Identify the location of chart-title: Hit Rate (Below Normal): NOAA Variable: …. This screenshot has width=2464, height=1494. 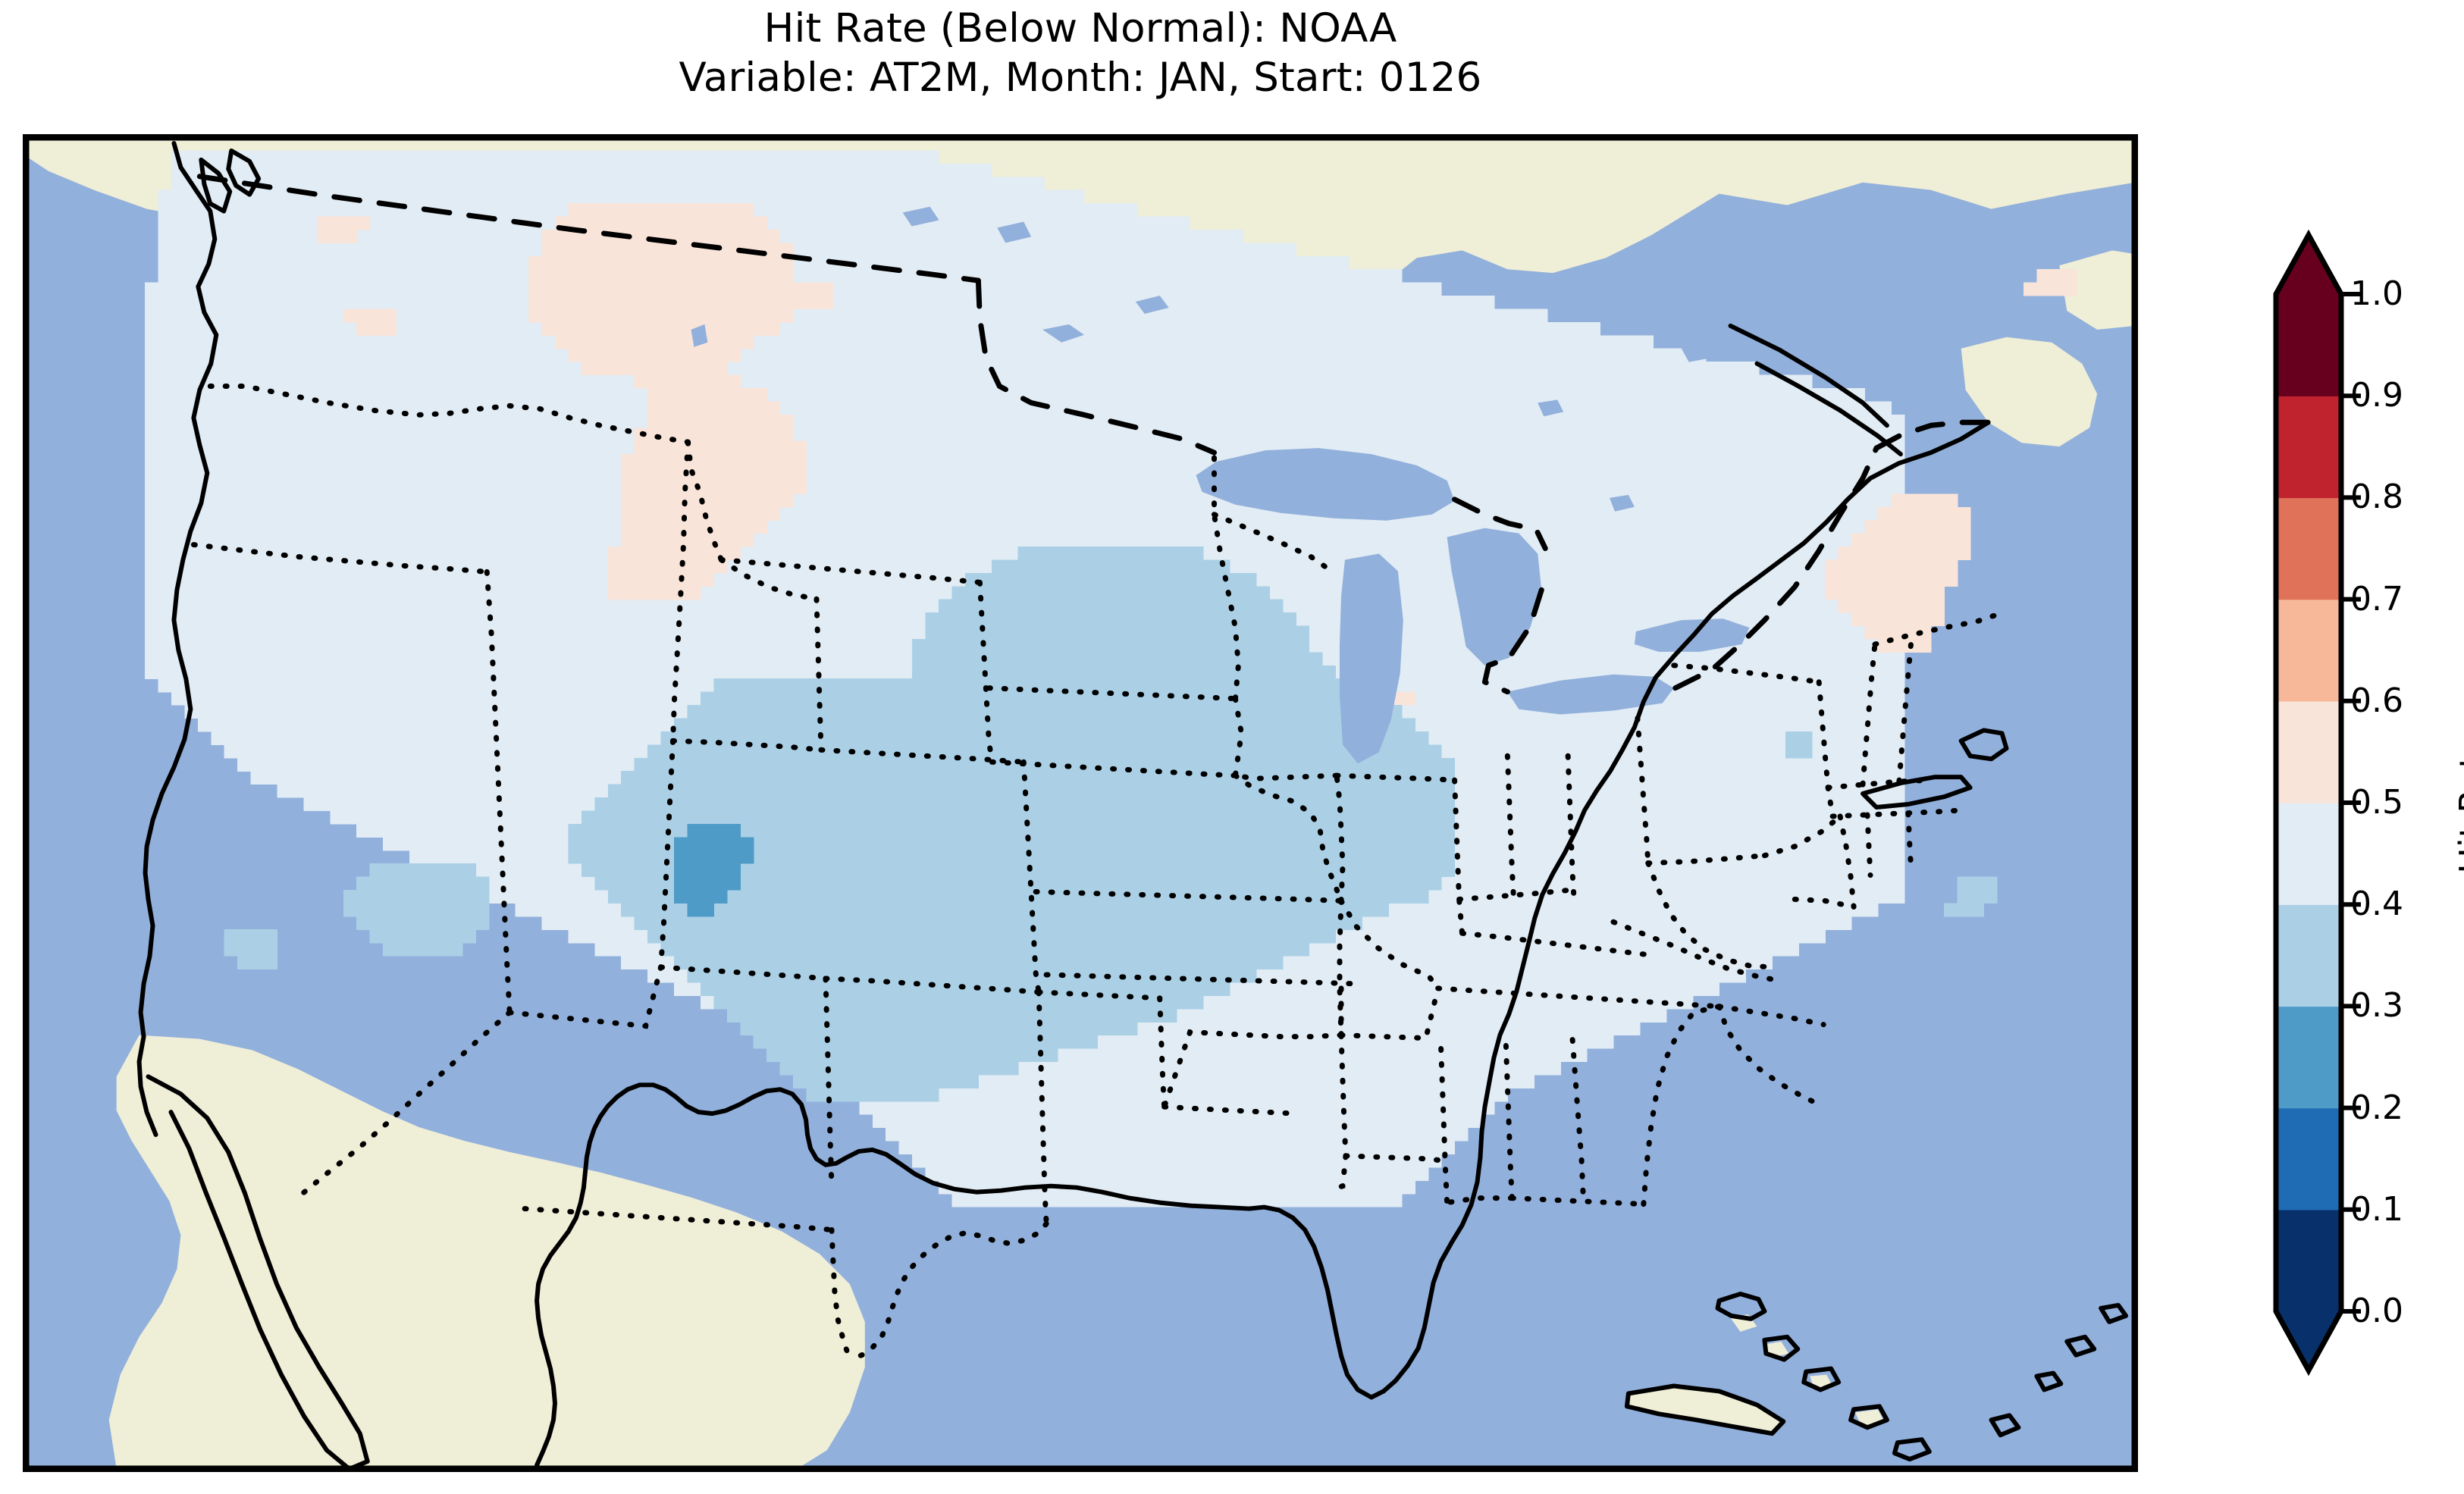
(1081, 53).